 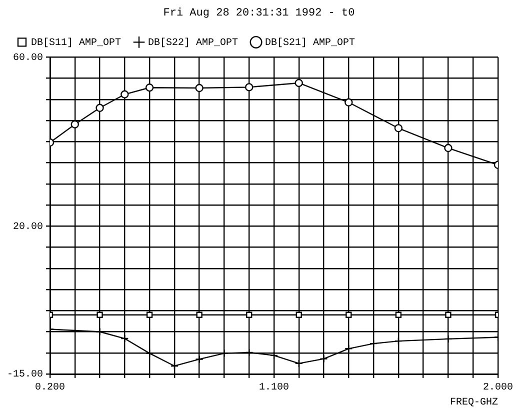 I want to click on legend-label: DB[S22] AMP_OPT, so click(x=193, y=42).